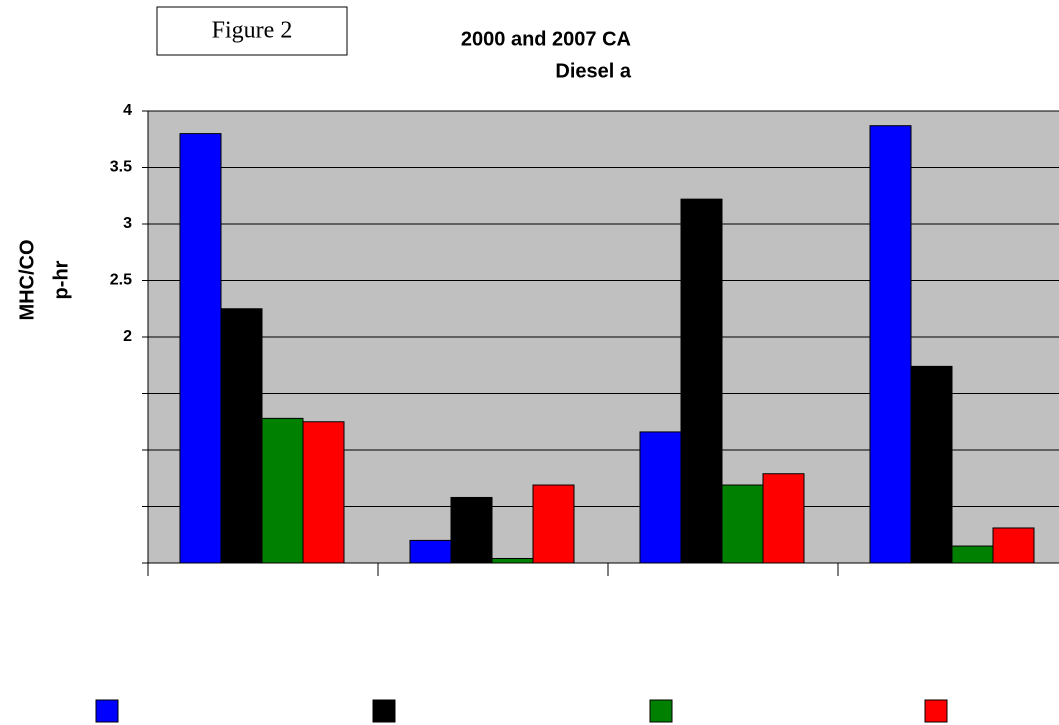  I want to click on y-tick-label: 2.5, so click(121, 280).